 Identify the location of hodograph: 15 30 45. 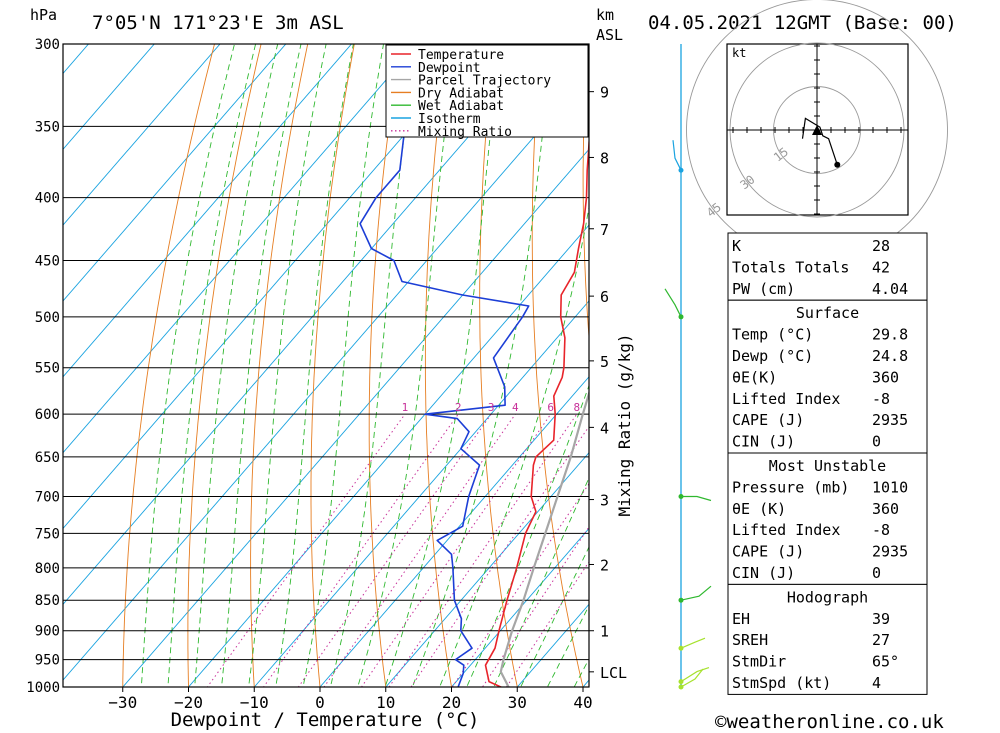
(817, 130).